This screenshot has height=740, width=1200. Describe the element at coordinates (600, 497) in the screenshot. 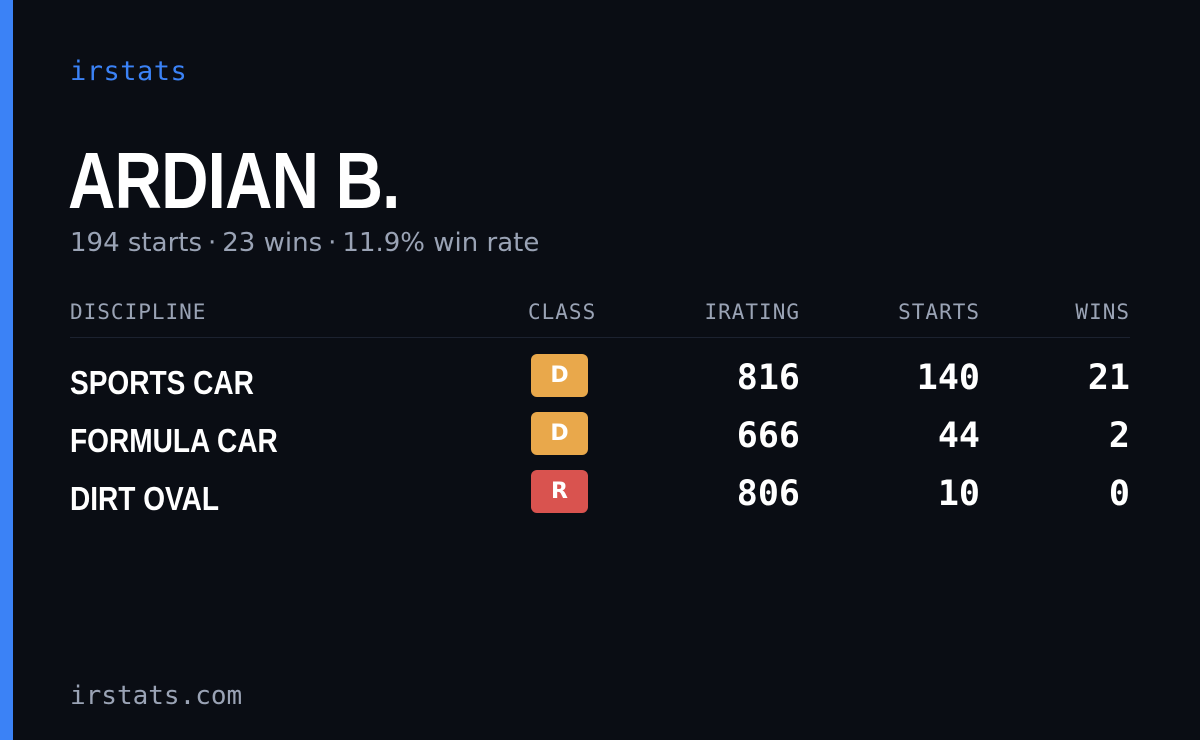

I see `table-row: DIRT OVAL R 806 10 0` at that location.